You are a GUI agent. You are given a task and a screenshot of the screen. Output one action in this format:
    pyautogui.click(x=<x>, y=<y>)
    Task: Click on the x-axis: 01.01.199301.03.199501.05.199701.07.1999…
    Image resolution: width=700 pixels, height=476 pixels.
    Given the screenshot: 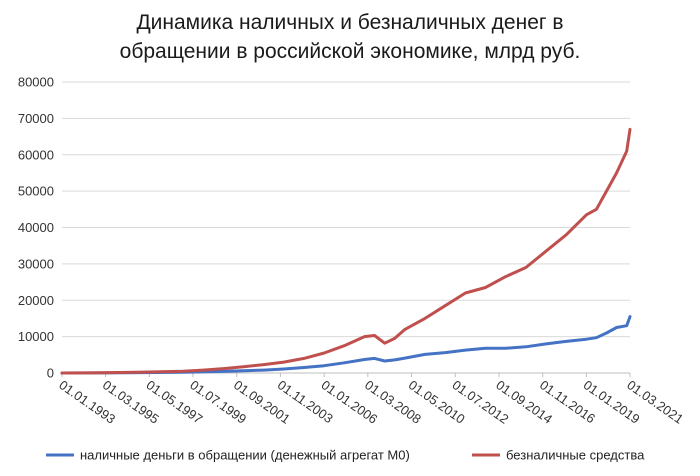 What is the action you would take?
    pyautogui.click(x=371, y=400)
    